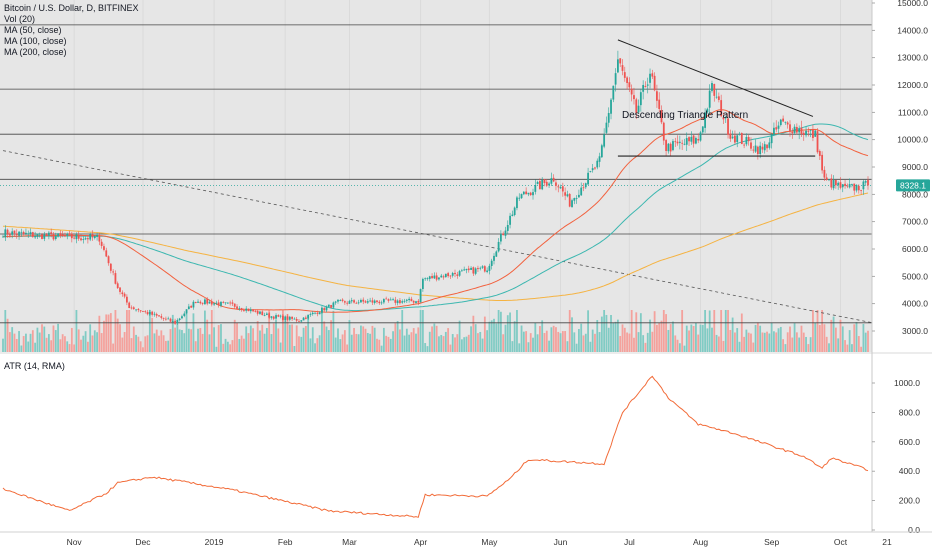 The height and width of the screenshot is (550, 932). Describe the element at coordinates (910, 442) in the screenshot. I see `atr-tick-label: 600.0` at that location.